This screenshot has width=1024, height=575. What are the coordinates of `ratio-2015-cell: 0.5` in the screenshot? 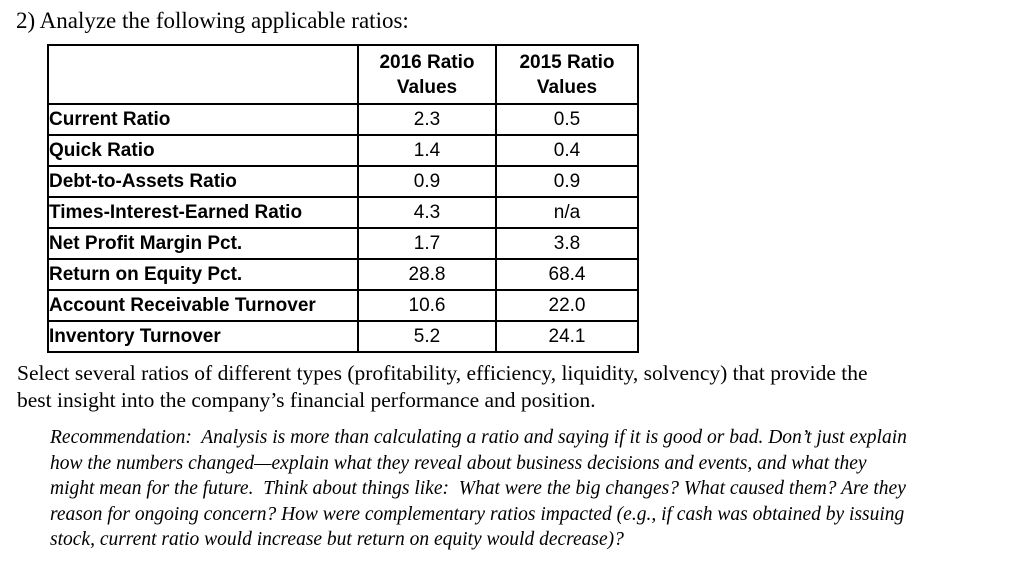 It's located at (567, 119).